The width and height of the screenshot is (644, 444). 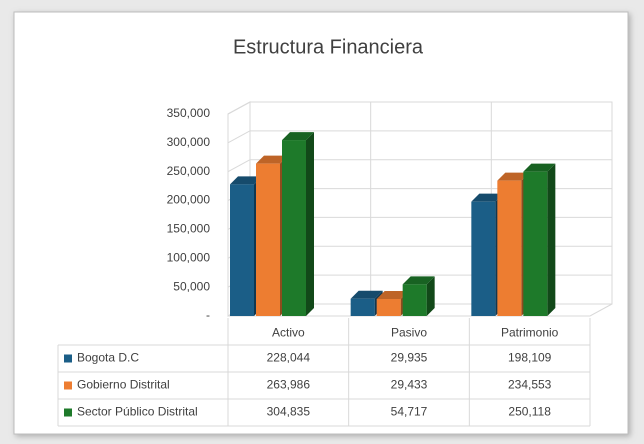 What do you see at coordinates (409, 412) in the screenshot?
I see `data-label: 54,717` at bounding box center [409, 412].